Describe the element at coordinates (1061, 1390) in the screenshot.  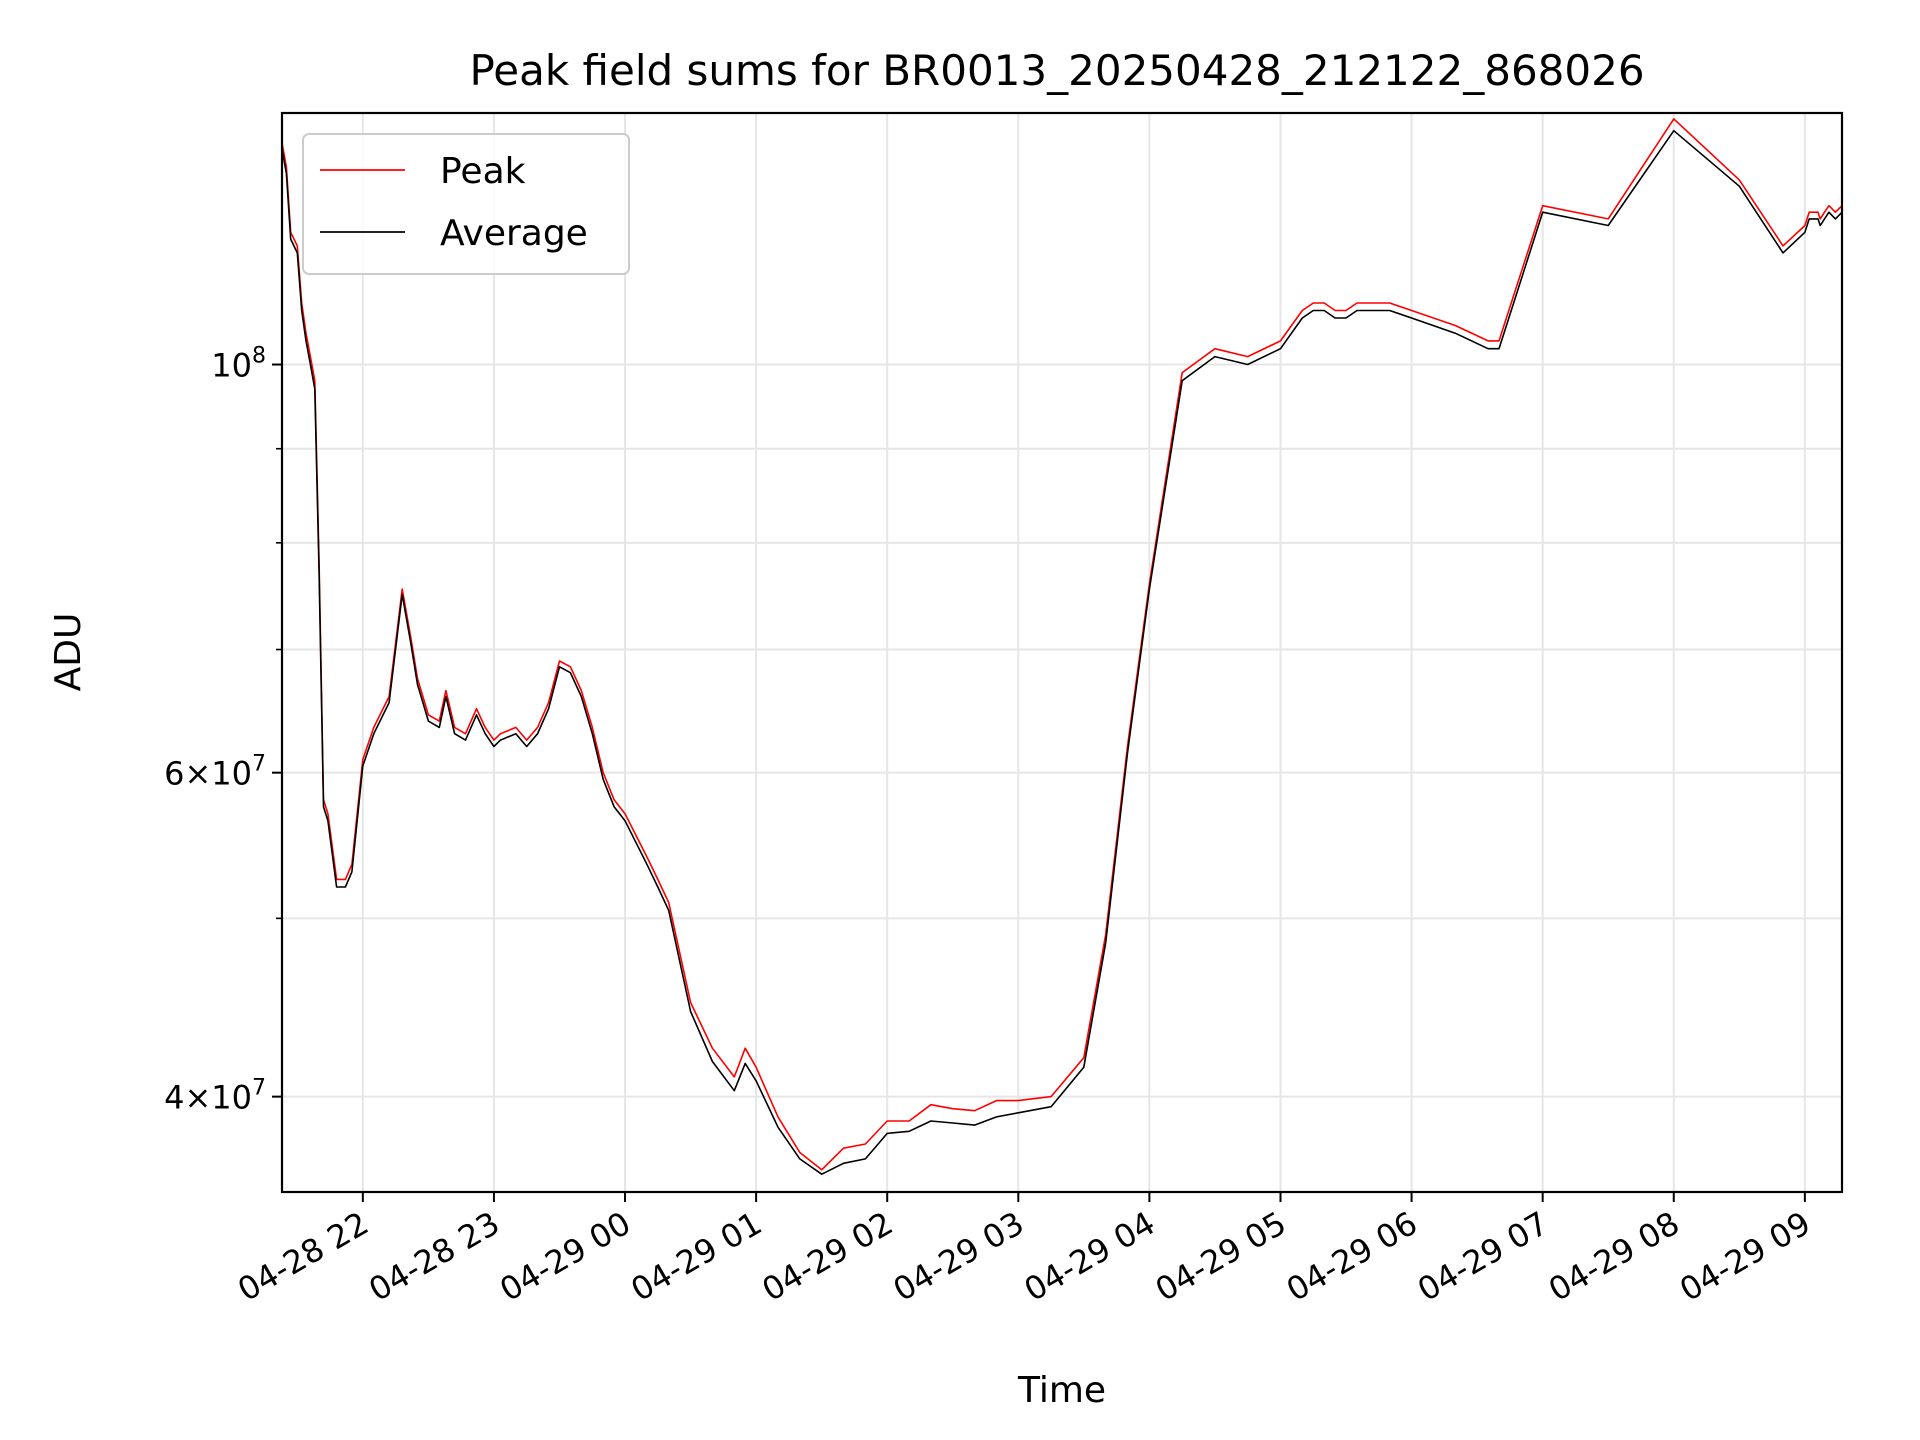
I see `x-axis-label: Time` at that location.